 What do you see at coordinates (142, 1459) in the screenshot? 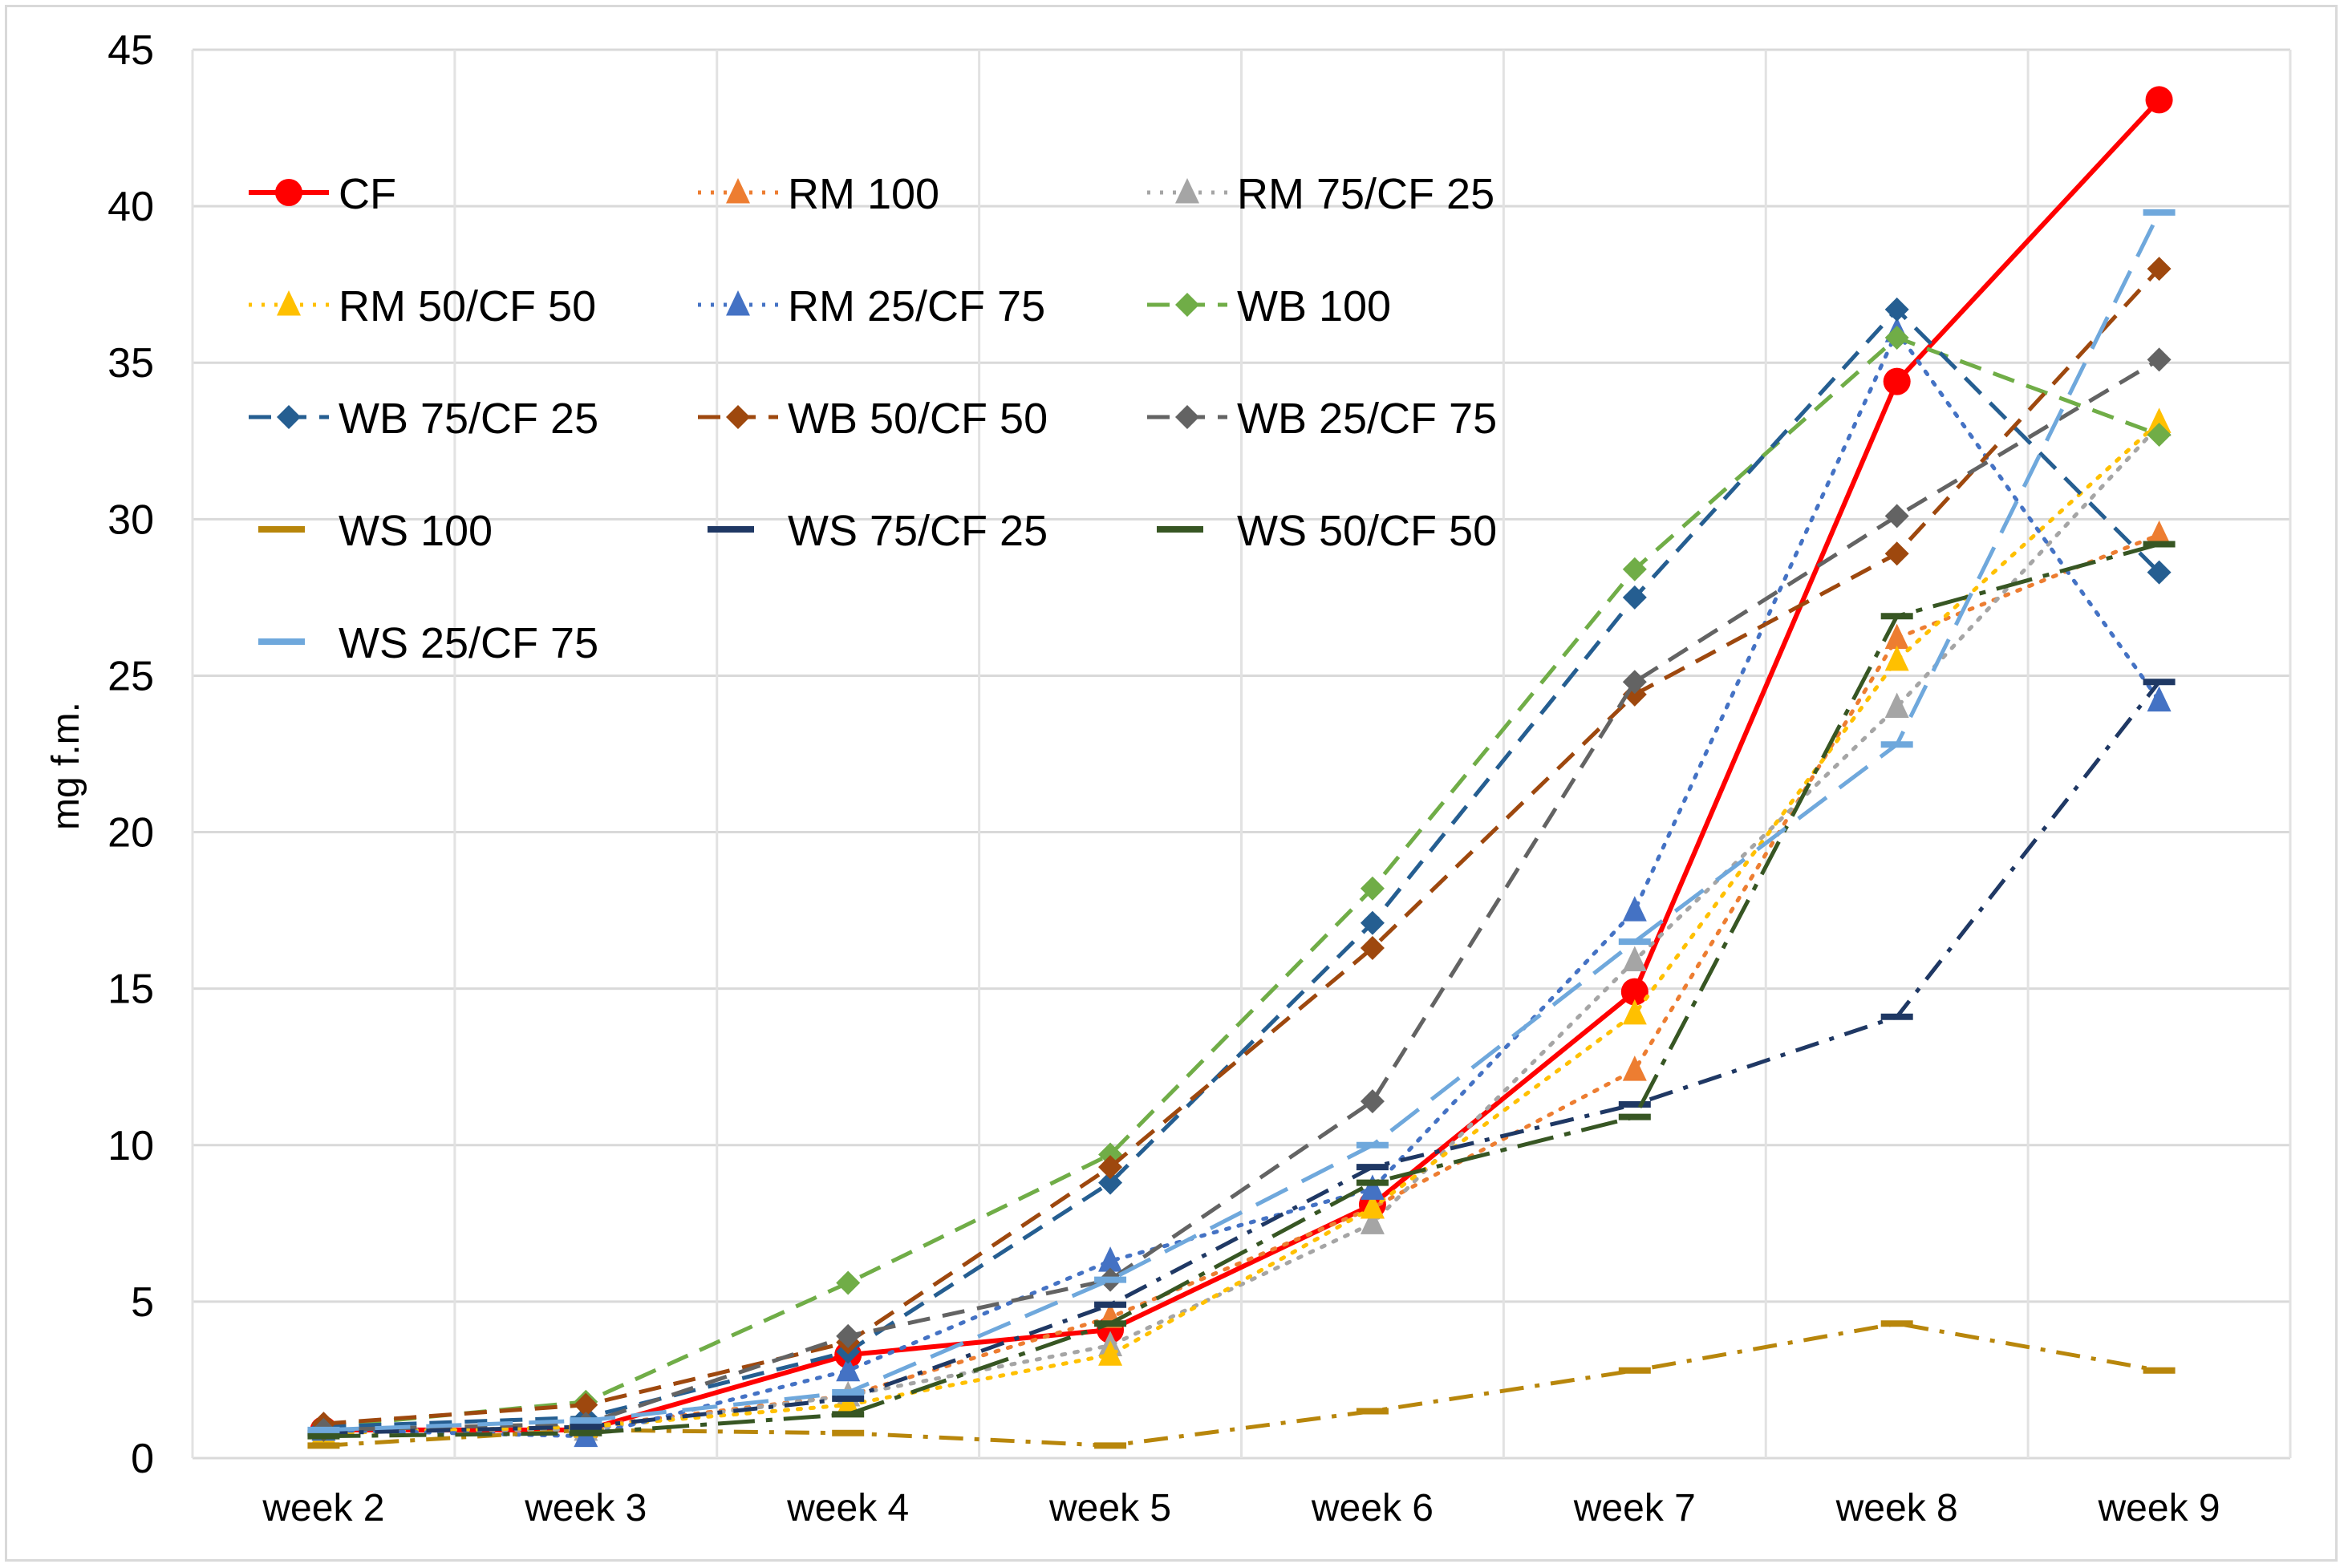
I see `y-tick-label: 0` at bounding box center [142, 1459].